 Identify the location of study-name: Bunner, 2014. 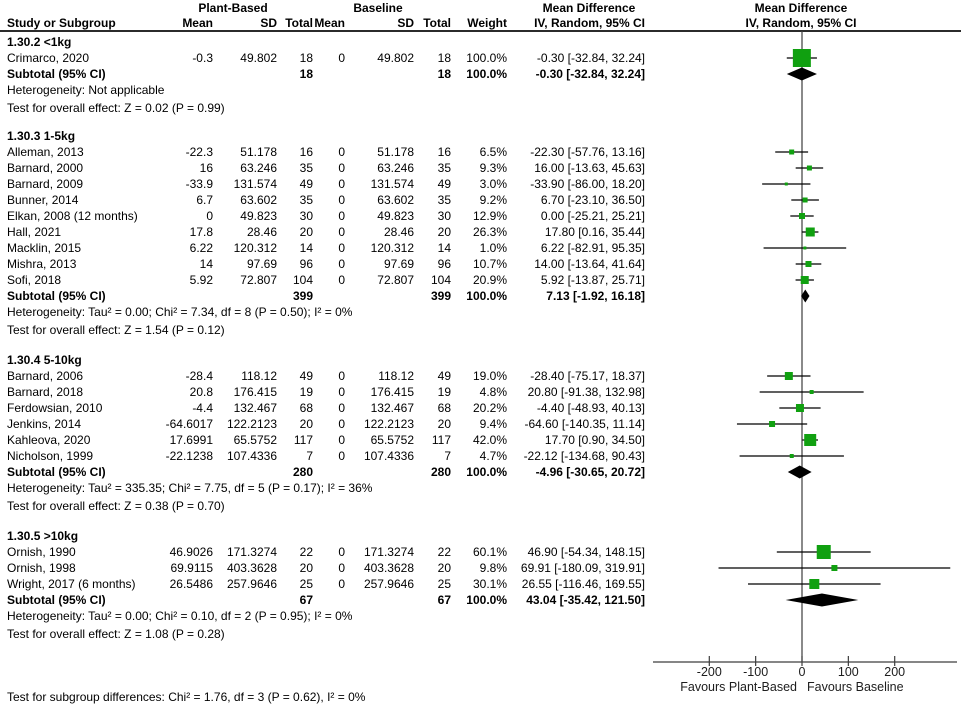
(43, 200).